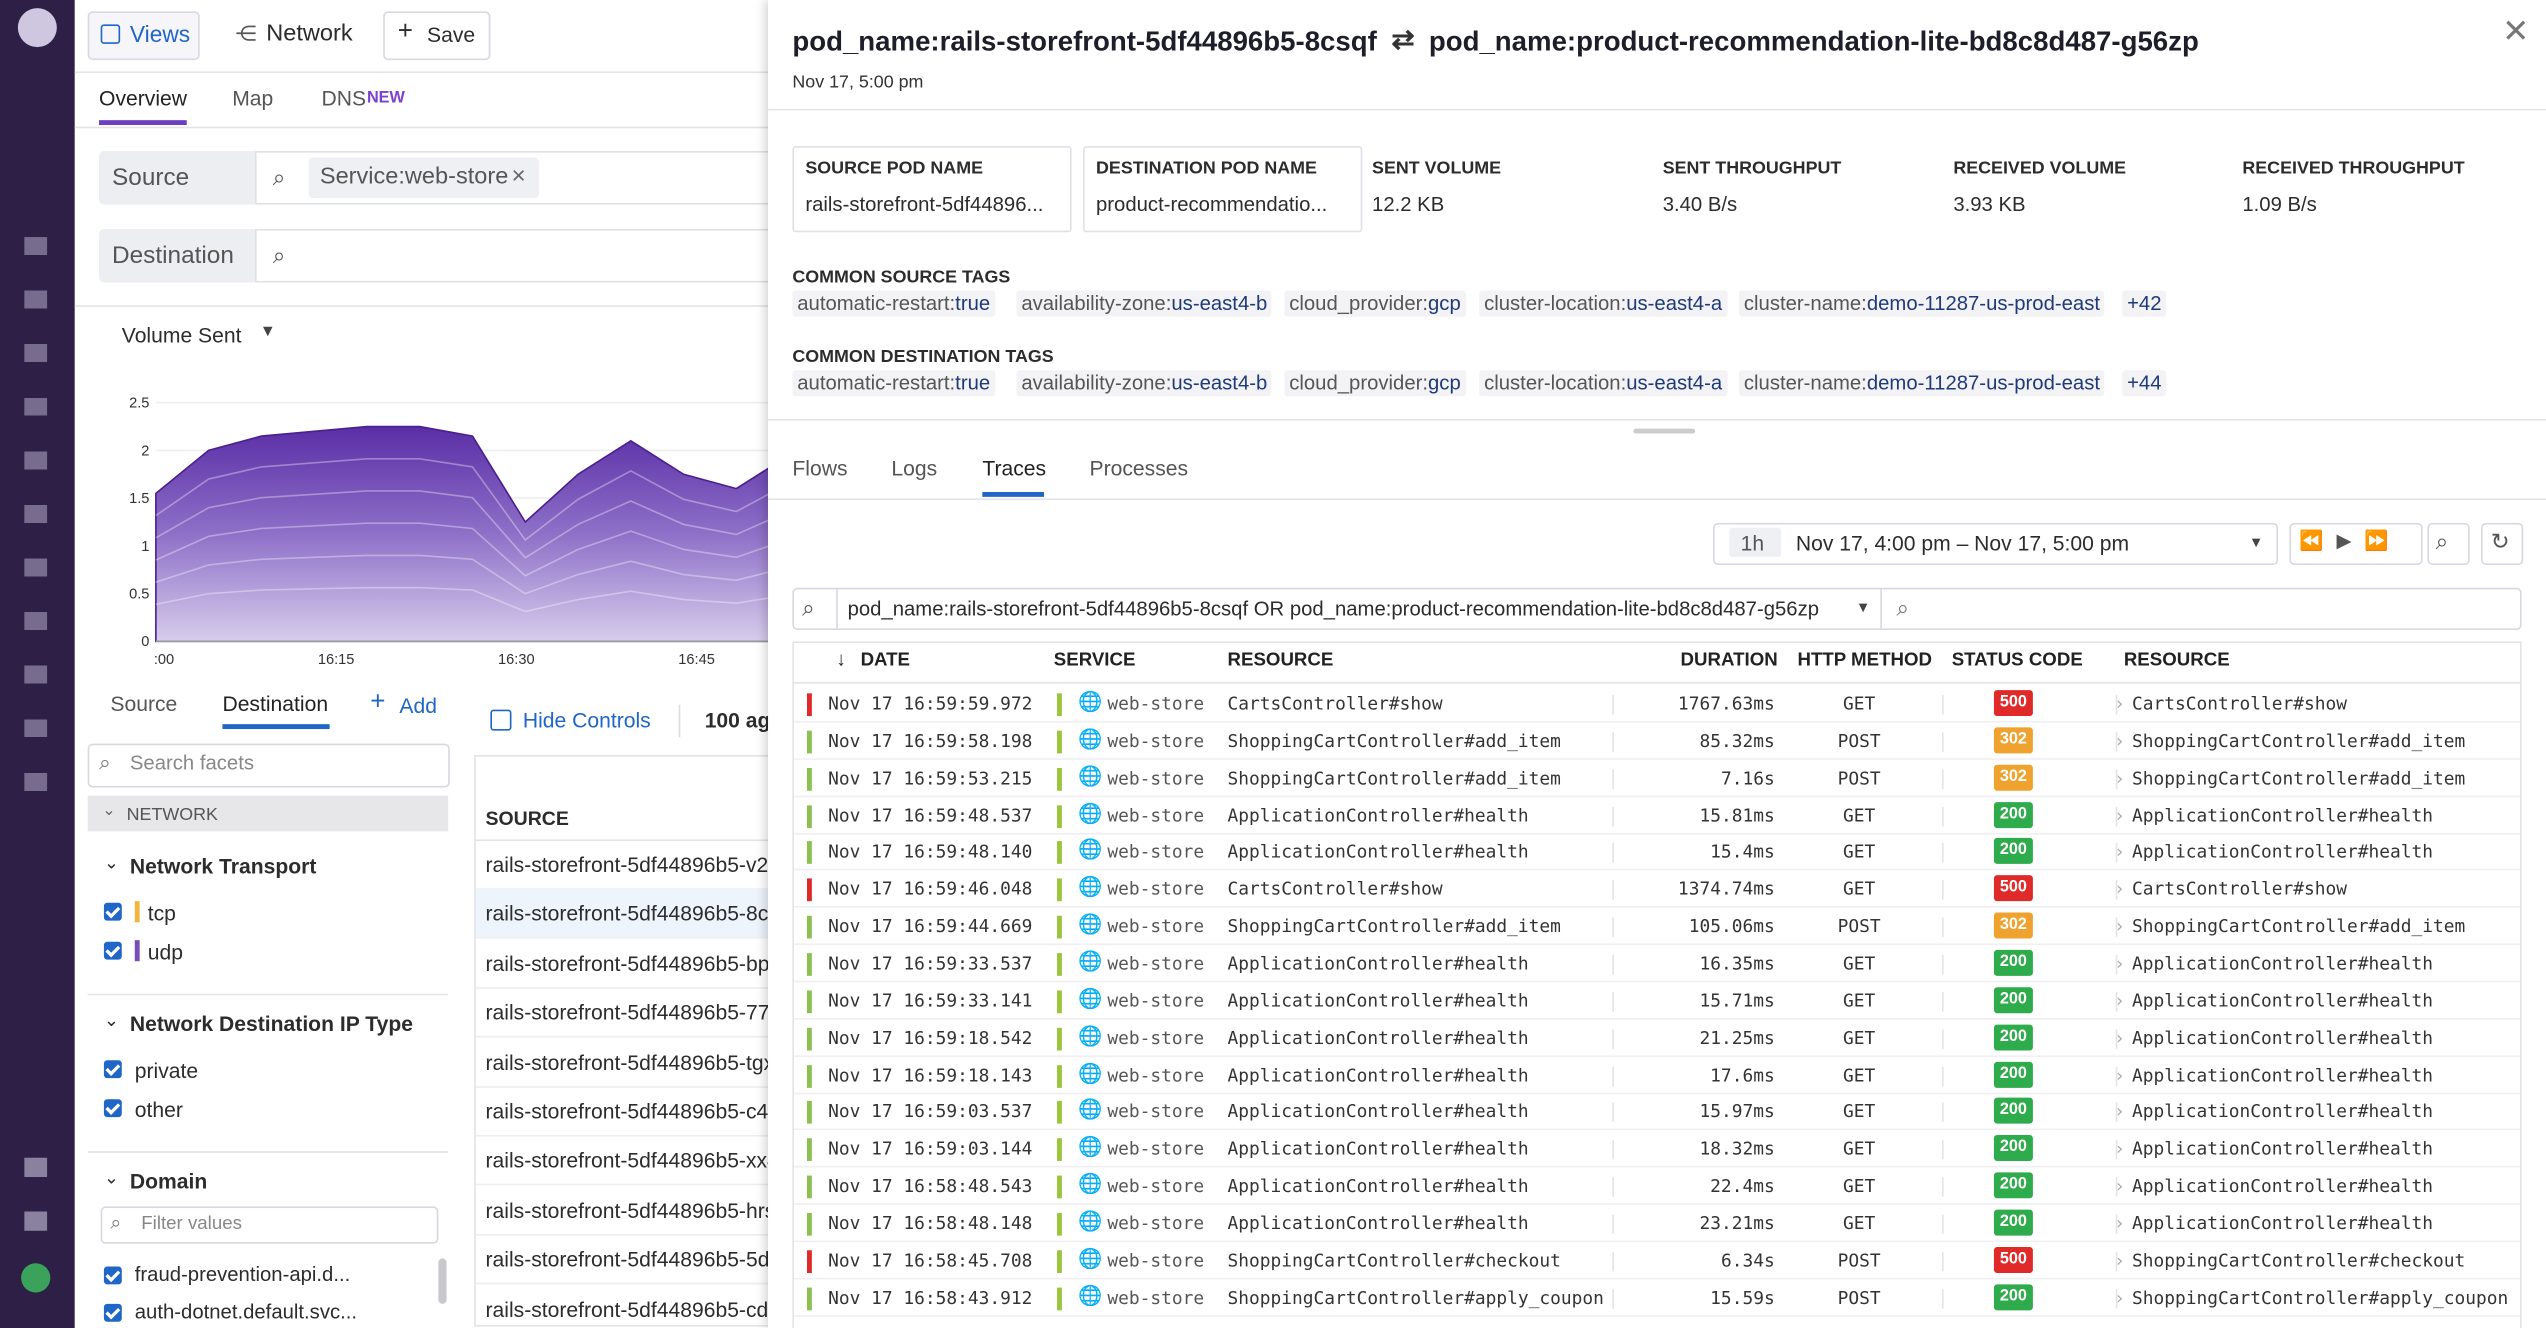 Image resolution: width=2546 pixels, height=1328 pixels. I want to click on trace-date: Nov 17 16:58:48.148, so click(930, 1223).